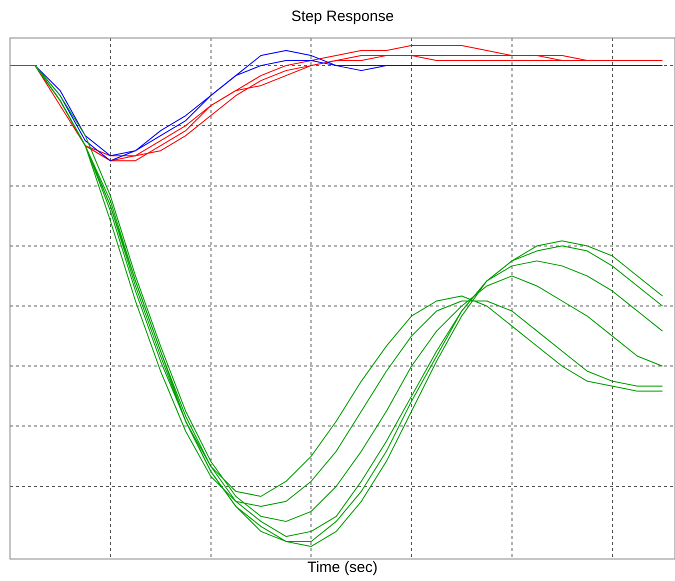  What do you see at coordinates (342, 567) in the screenshot?
I see `x-axis-title: Time (sec)` at bounding box center [342, 567].